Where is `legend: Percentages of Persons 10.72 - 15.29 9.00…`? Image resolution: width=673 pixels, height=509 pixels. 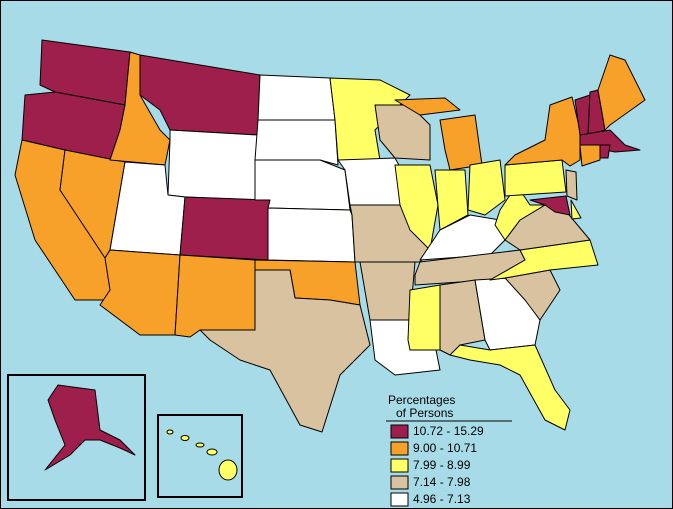 legend: Percentages of Persons 10.72 - 15.29 9.00… is located at coordinates (449, 450).